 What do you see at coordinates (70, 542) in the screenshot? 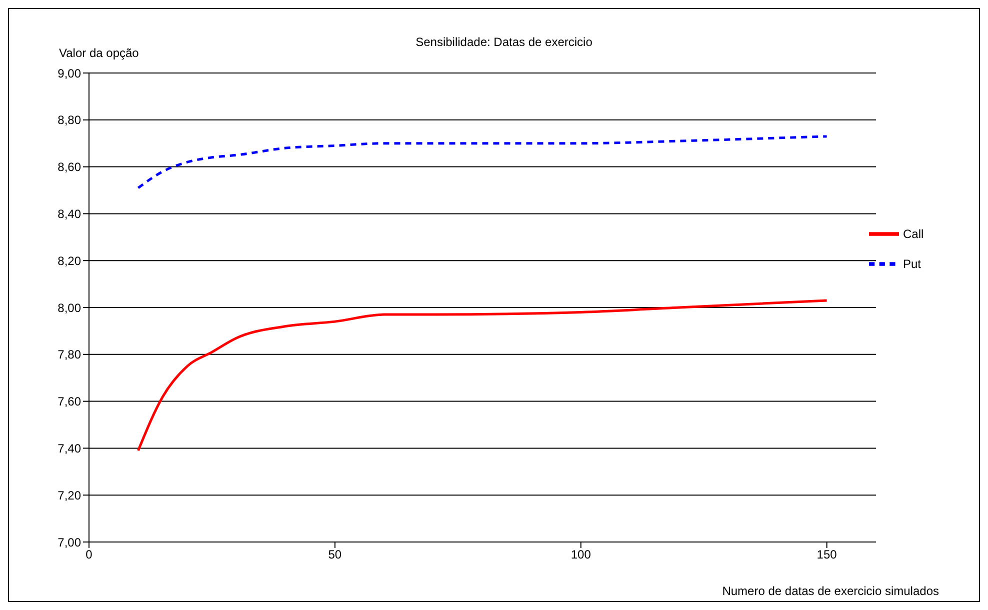
I see `y-tick-label: 7,00` at bounding box center [70, 542].